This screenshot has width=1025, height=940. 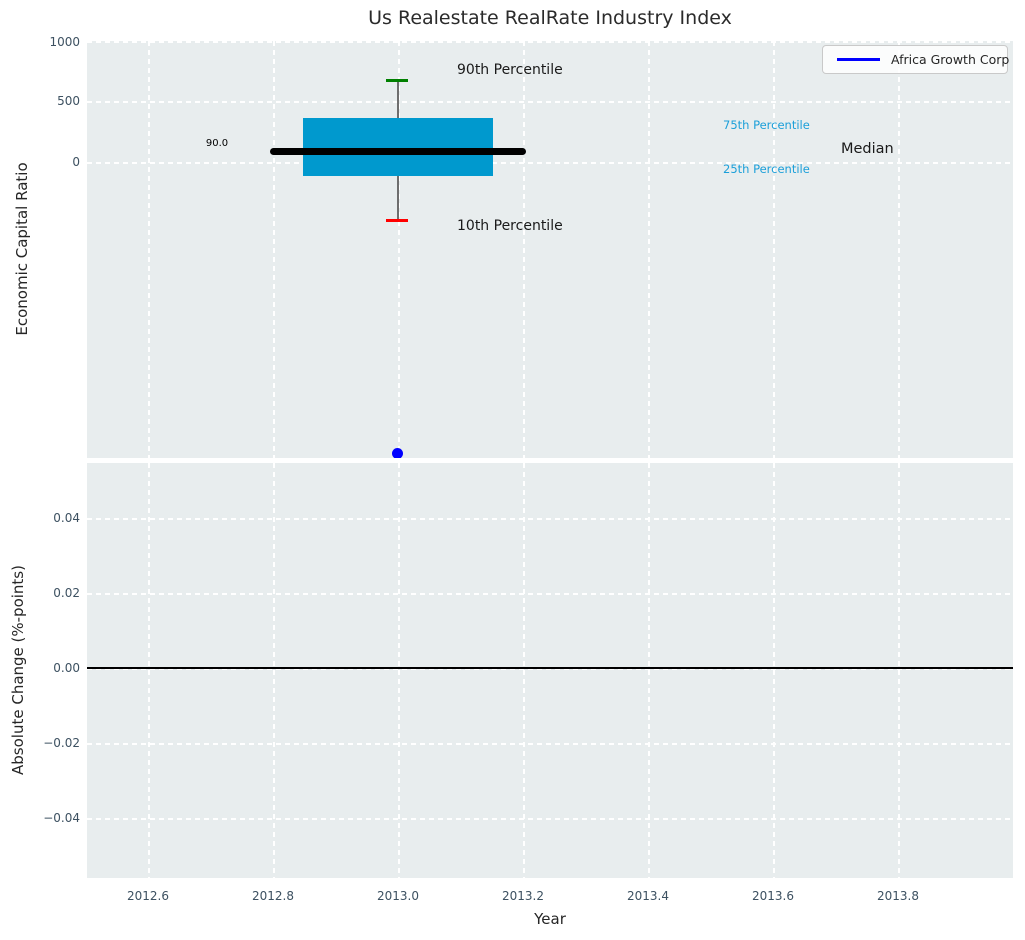 I want to click on xtick-2013.6: 2013.6, so click(x=773, y=896).